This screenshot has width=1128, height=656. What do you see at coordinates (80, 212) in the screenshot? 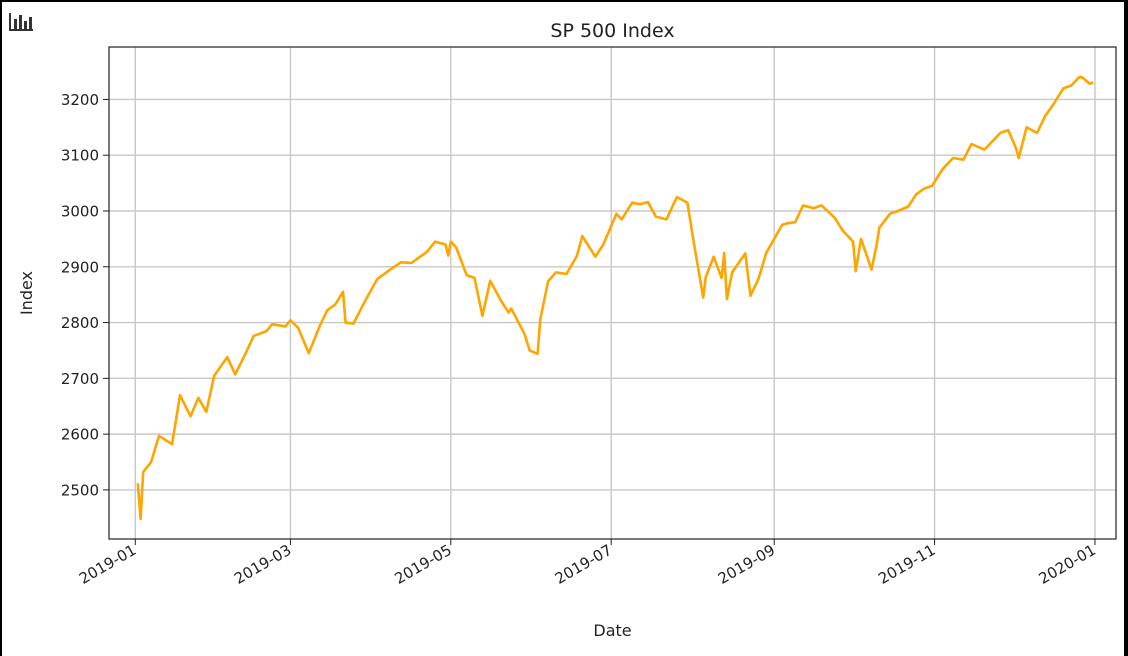
I see `y-tick-label: 3000` at bounding box center [80, 212].